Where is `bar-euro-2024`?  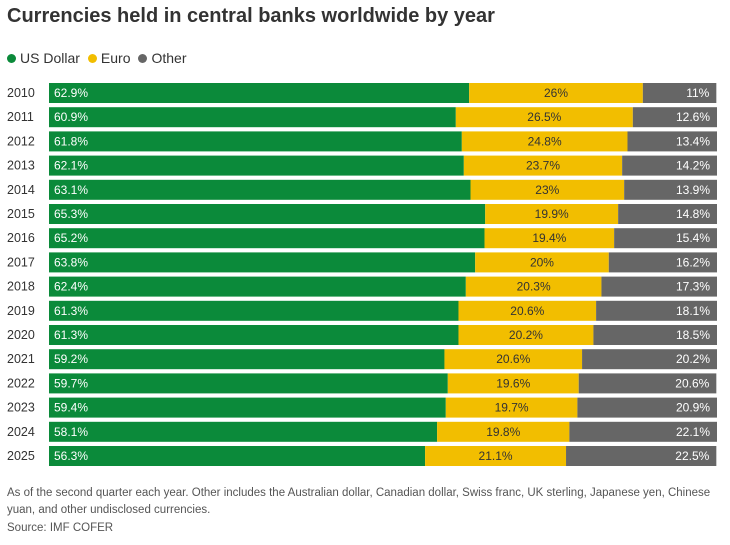 bar-euro-2024 is located at coordinates (503, 431).